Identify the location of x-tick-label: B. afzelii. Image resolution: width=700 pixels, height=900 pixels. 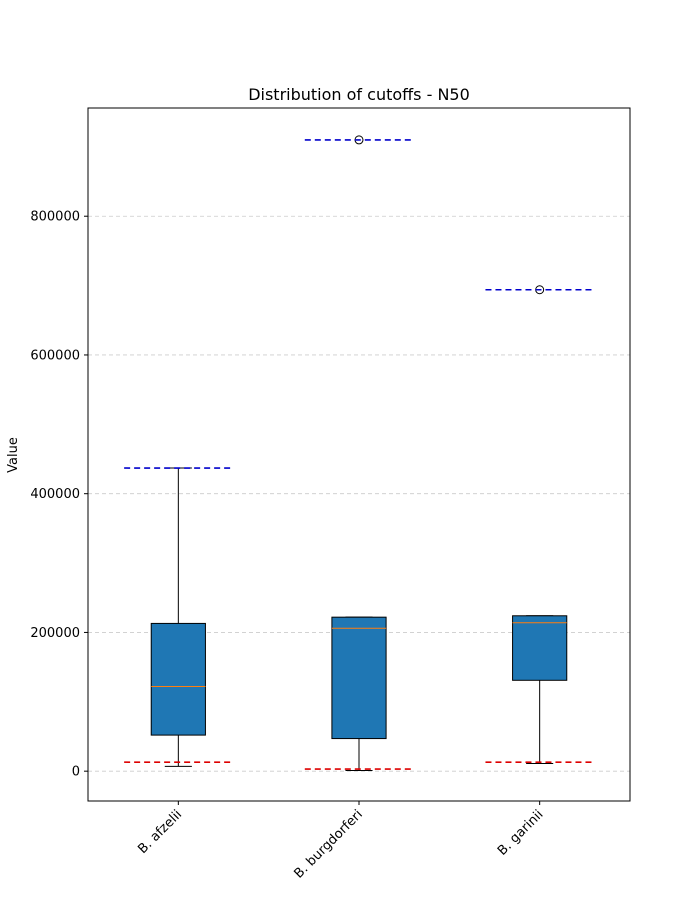
(160, 832).